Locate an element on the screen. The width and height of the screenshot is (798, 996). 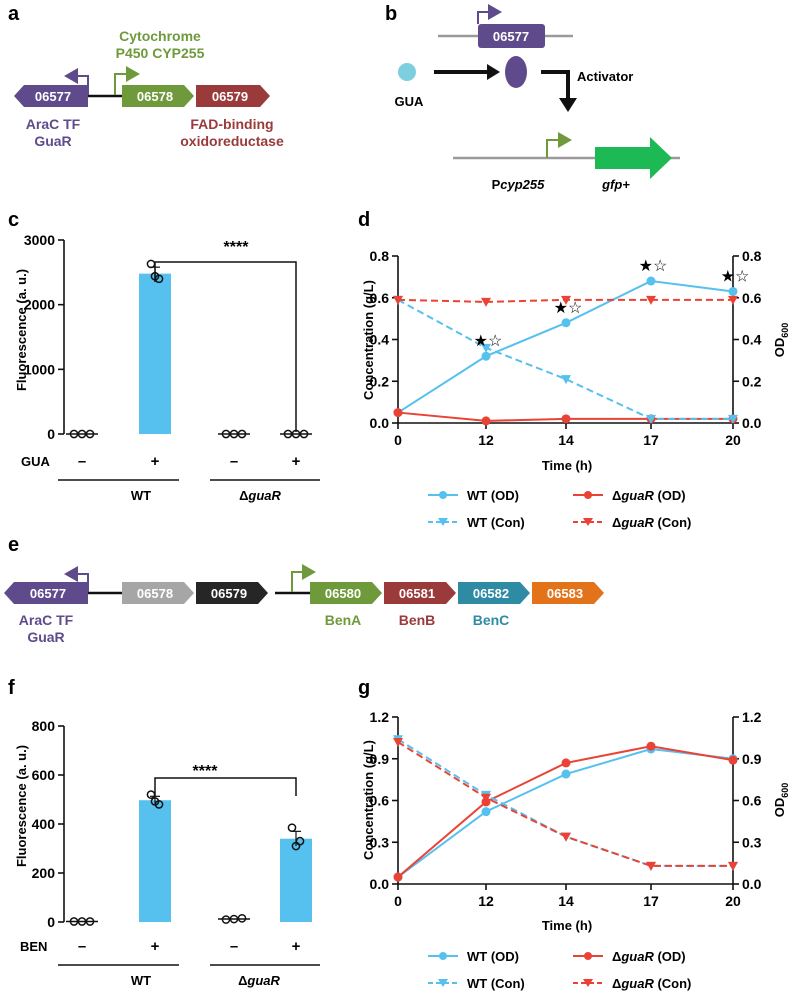
promoter-arrow-right is located at coordinates (127, 80).